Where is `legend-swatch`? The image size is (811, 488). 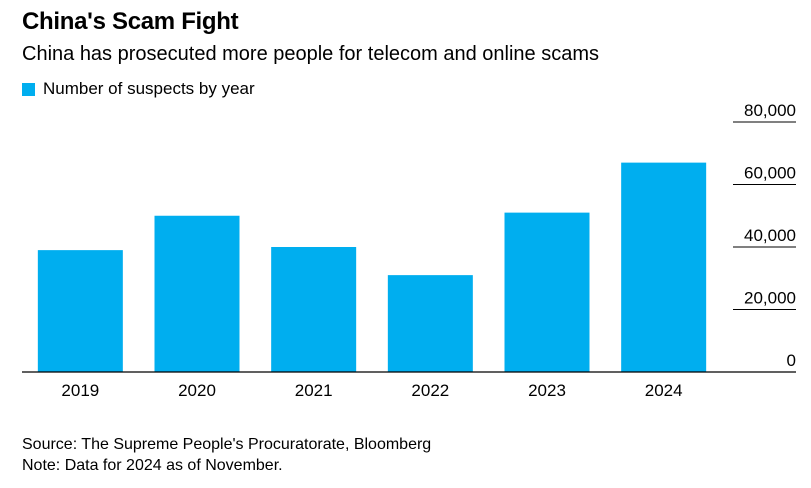
legend-swatch is located at coordinates (28, 89).